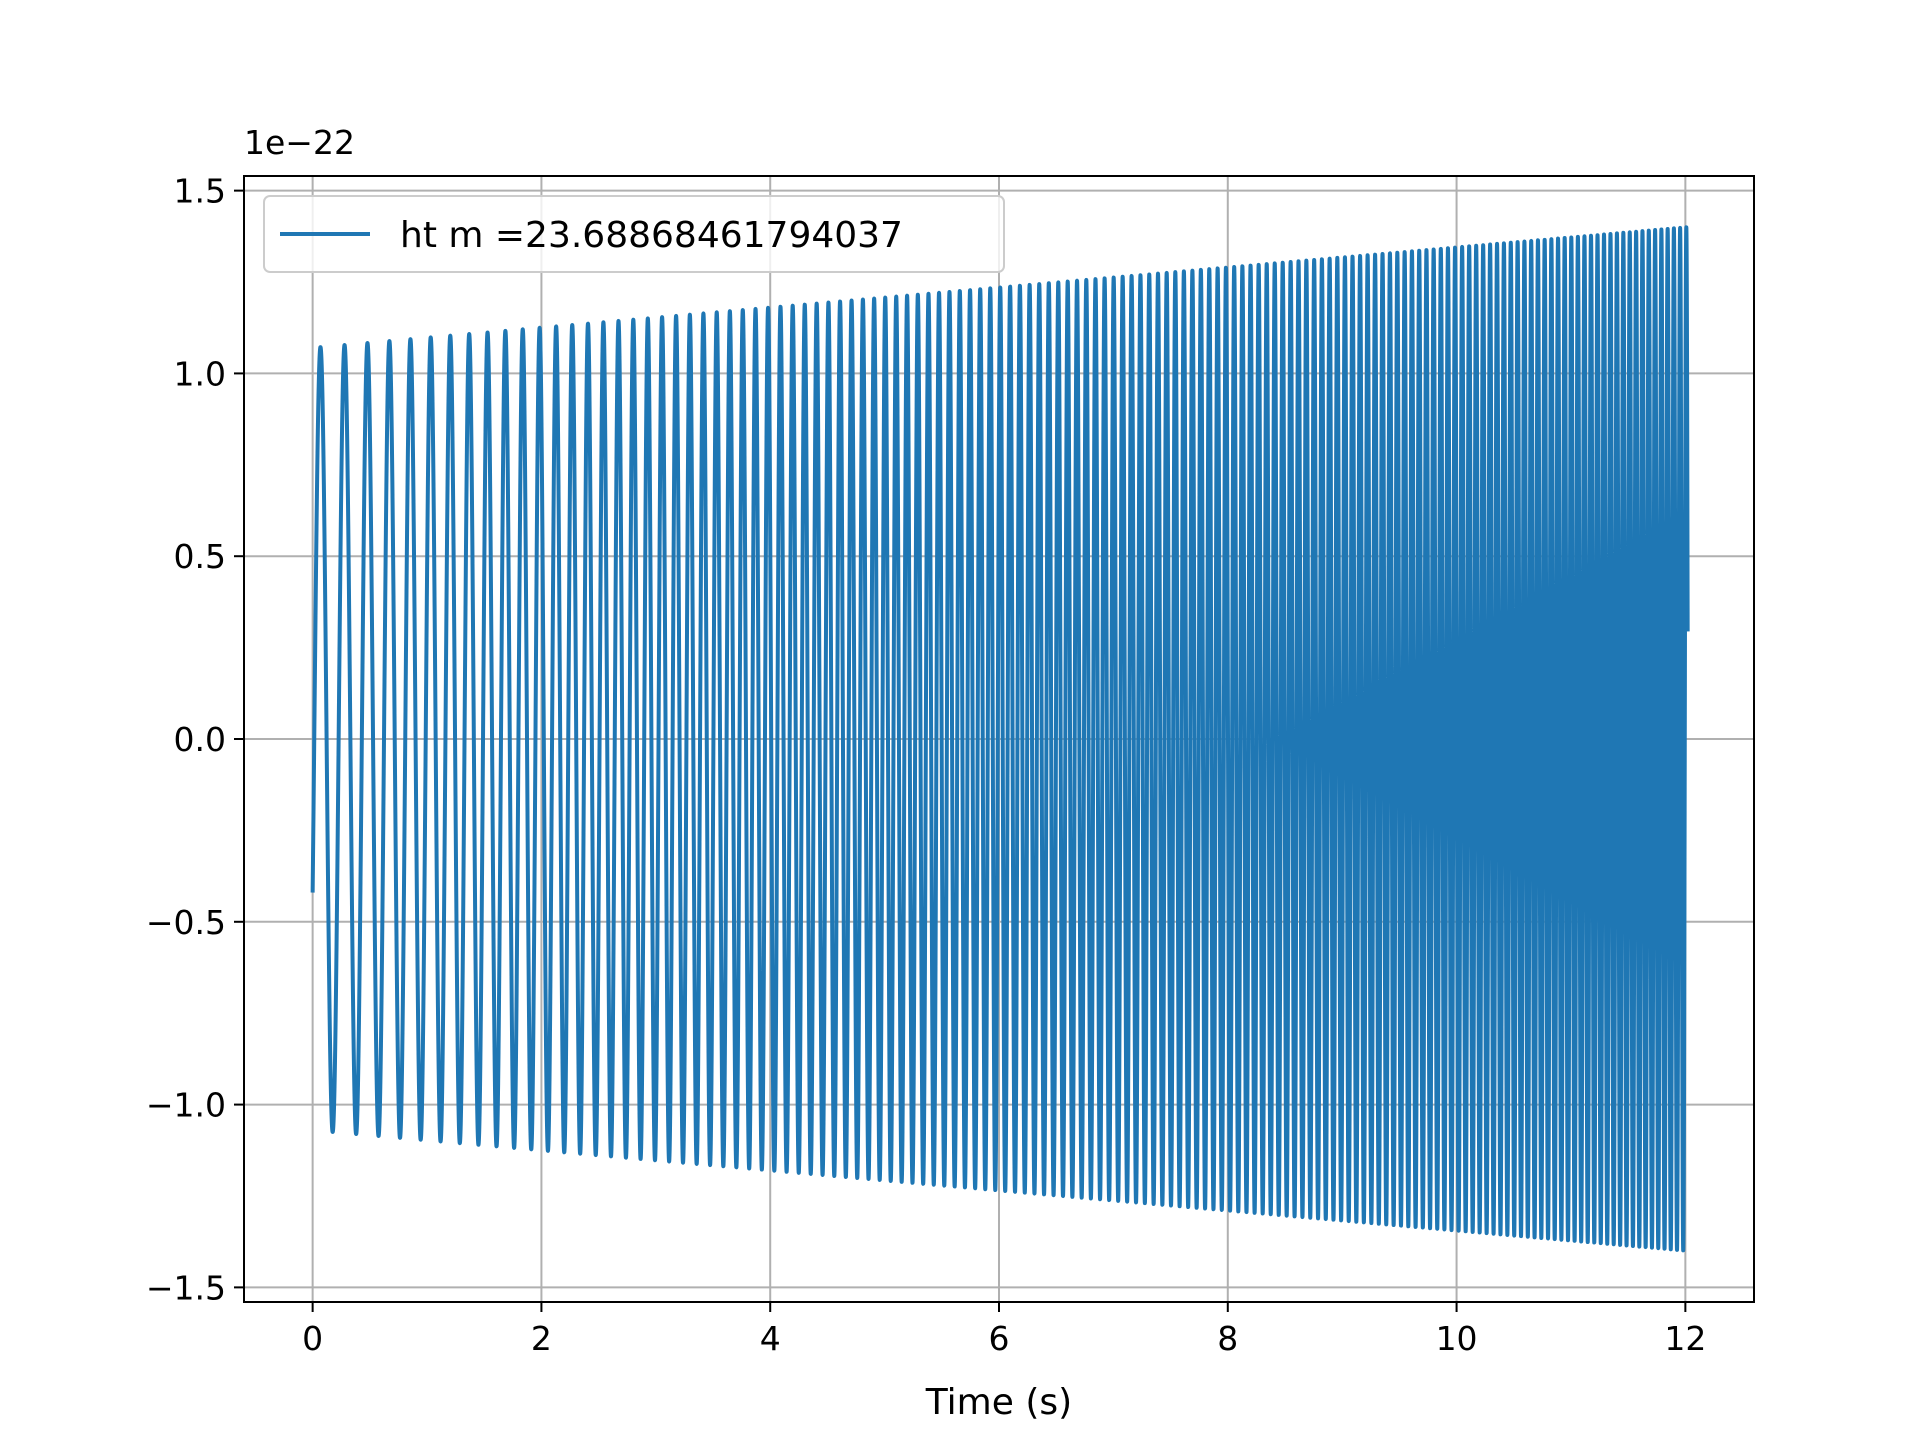 The image size is (1920, 1440). What do you see at coordinates (999, 1338) in the screenshot?
I see `x-tick-label: 6` at bounding box center [999, 1338].